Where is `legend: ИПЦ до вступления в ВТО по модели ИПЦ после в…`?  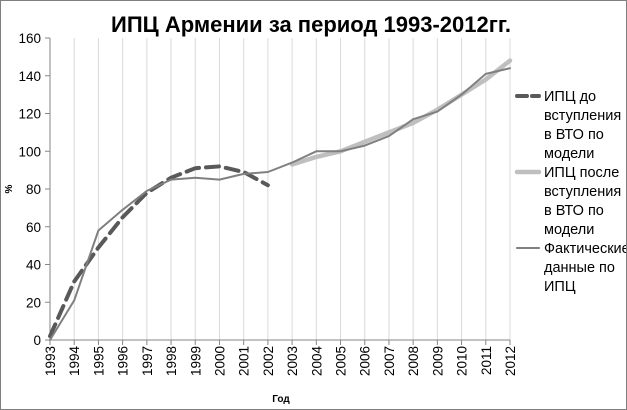
legend: ИПЦ до вступления в ВТО по модели ИПЦ после в… is located at coordinates (570, 192).